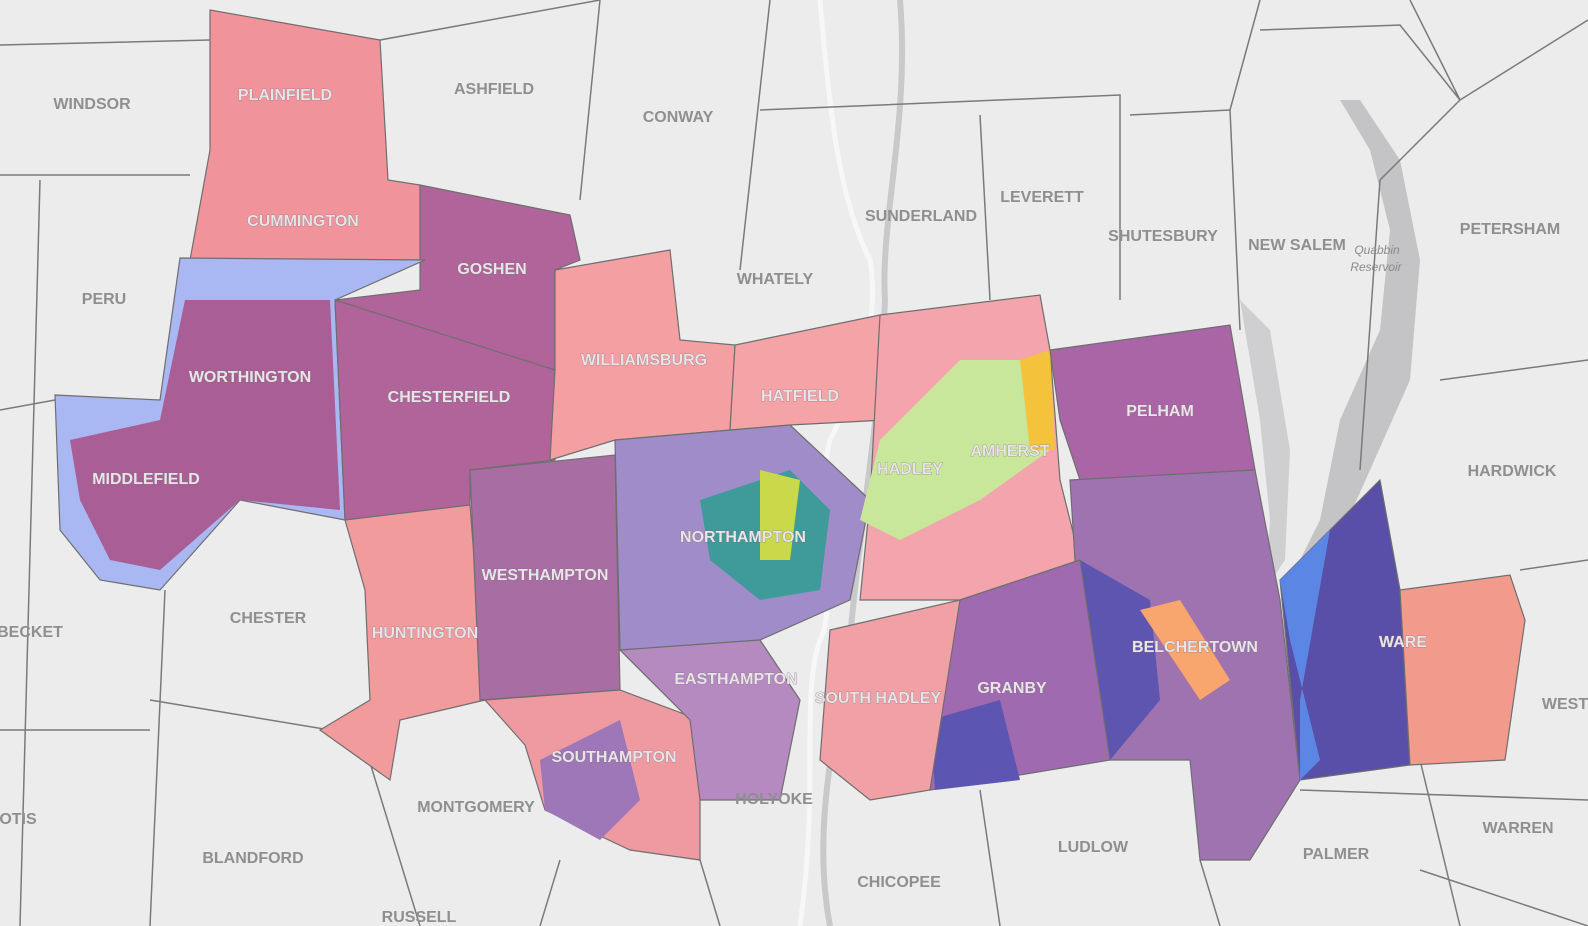  Describe the element at coordinates (449, 397) in the screenshot. I see `town-label: CHESTERFIELD` at that location.